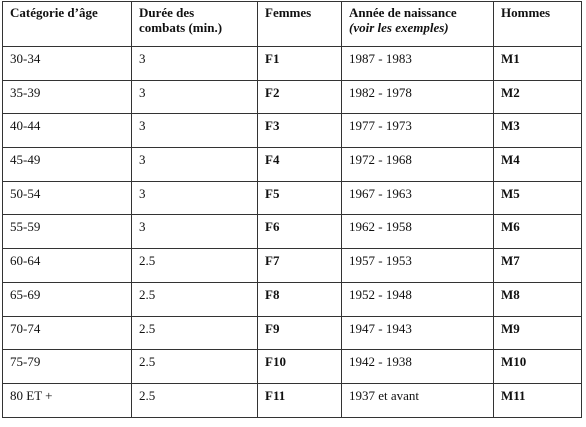 The width and height of the screenshot is (586, 427). Describe the element at coordinates (67, 299) in the screenshot. I see `cell-age-category: 65-69` at that location.